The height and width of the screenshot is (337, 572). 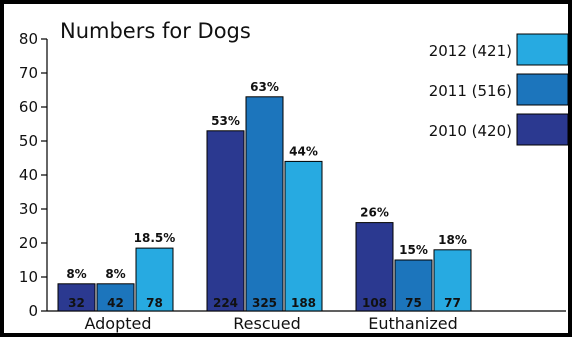 What do you see at coordinates (452, 240) in the screenshot?
I see `bar-percent-label: 18%` at bounding box center [452, 240].